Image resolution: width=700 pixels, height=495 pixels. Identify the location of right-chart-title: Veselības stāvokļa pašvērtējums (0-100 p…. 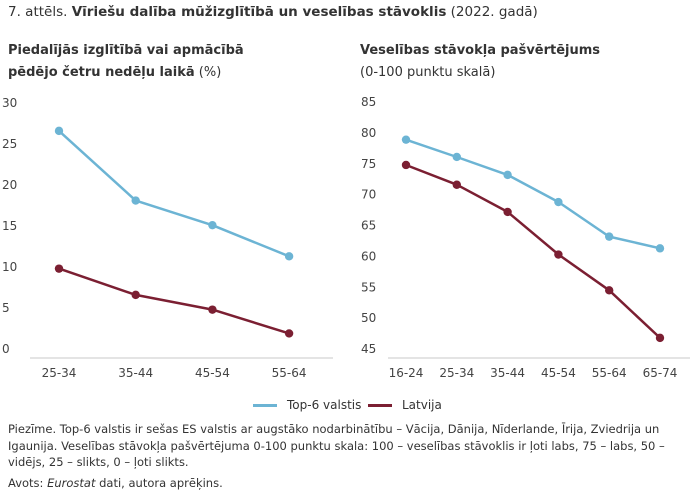
(525, 62).